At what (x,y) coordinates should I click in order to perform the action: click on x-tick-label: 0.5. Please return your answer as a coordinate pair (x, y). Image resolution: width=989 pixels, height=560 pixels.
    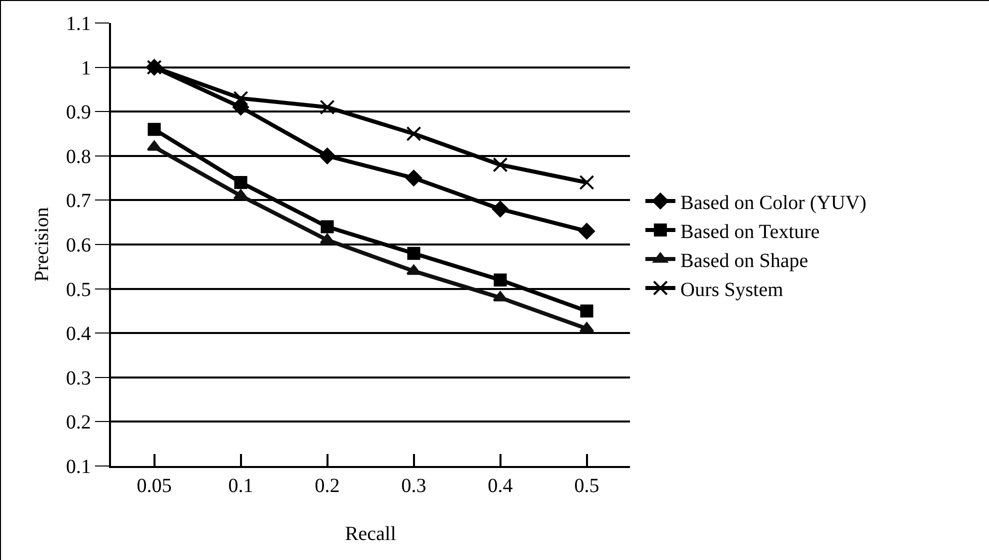
    Looking at the image, I should click on (587, 486).